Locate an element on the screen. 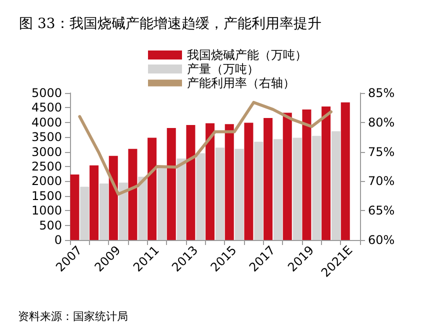 Image resolution: width=430 pixels, height=334 pixels. y-tick-label: 0 is located at coordinates (58, 240).